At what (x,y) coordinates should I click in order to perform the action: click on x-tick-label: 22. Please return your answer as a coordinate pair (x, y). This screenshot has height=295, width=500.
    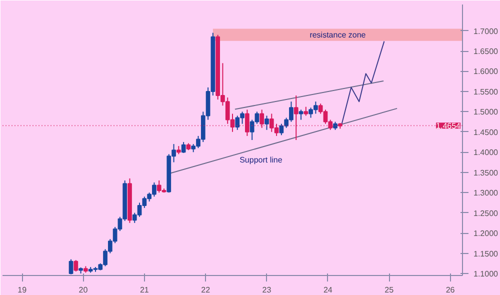
    Looking at the image, I should click on (206, 290).